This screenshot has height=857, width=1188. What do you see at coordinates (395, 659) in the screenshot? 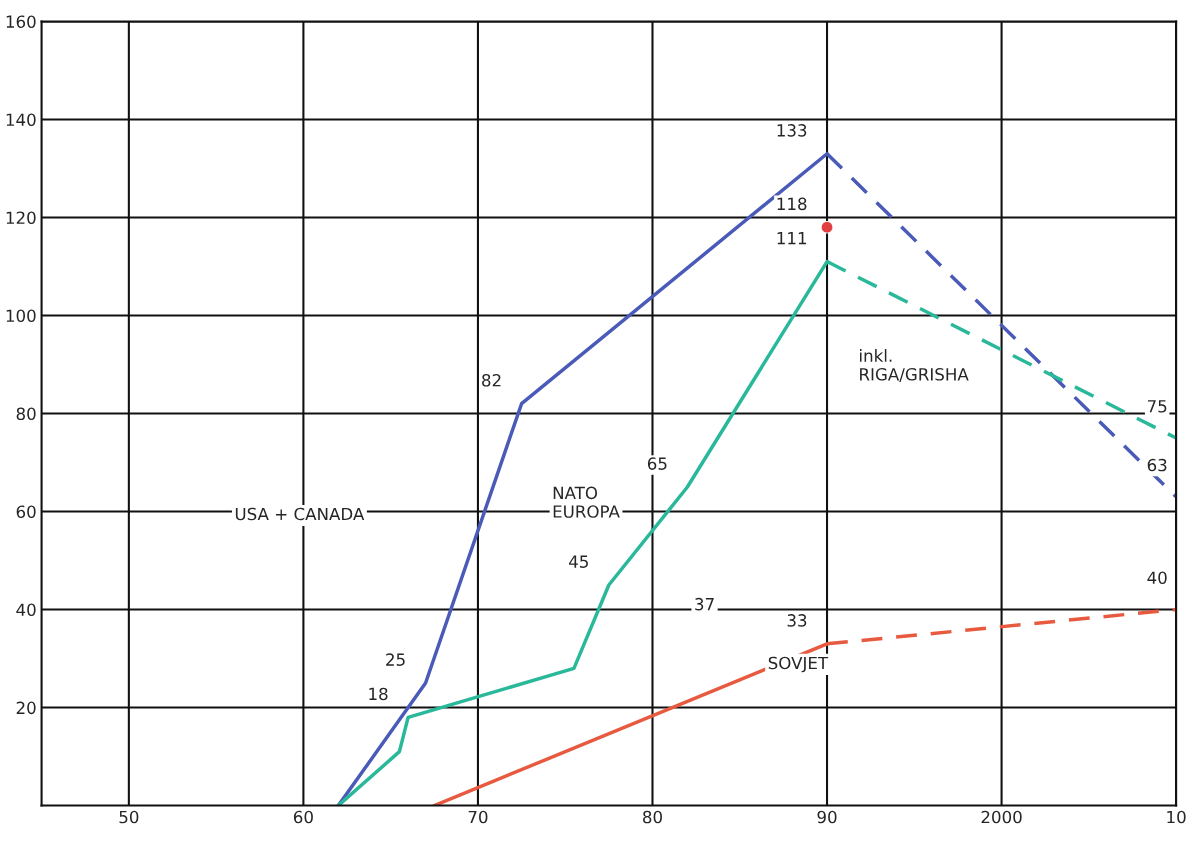
I see `data-label: 25` at bounding box center [395, 659].